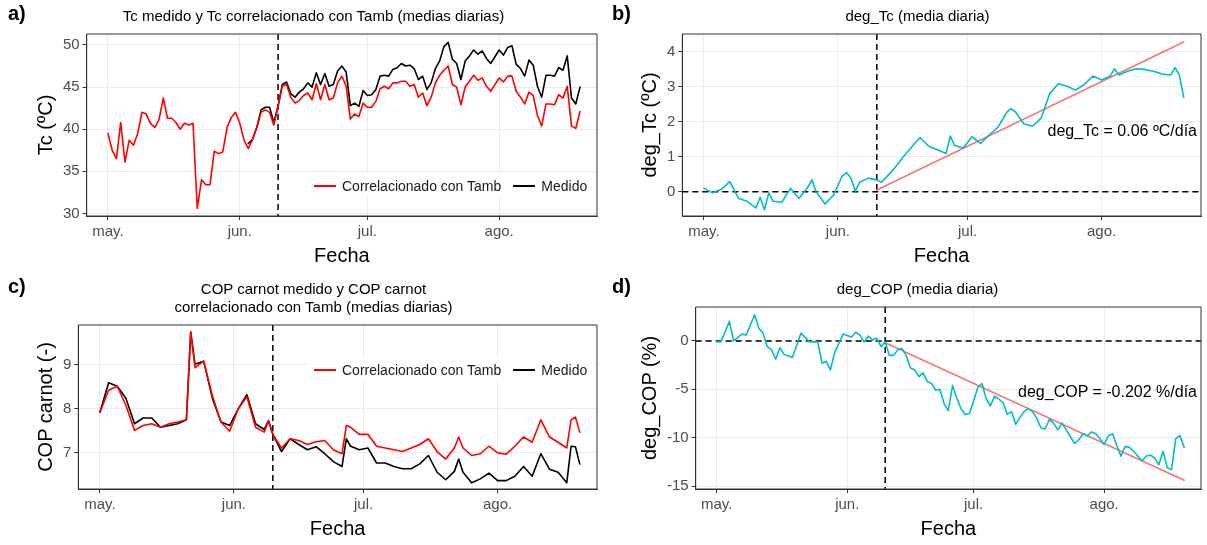 Image resolution: width=1207 pixels, height=545 pixels. What do you see at coordinates (71, 170) in the screenshot?
I see `y-tick-label: 35` at bounding box center [71, 170].